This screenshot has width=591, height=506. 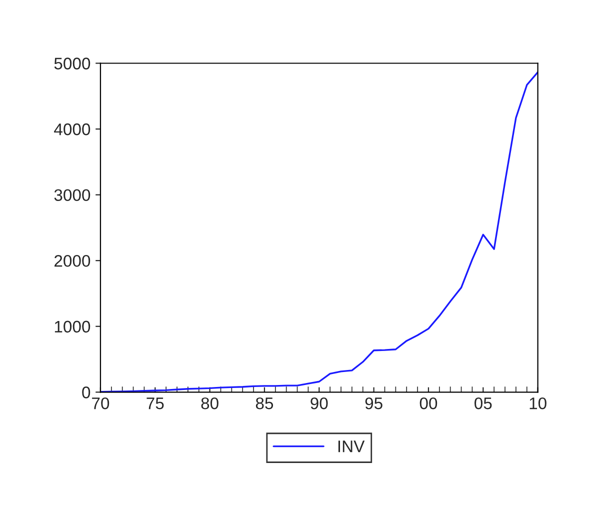 What do you see at coordinates (72, 260) in the screenshot?
I see `y-tick-label: 2000` at bounding box center [72, 260].